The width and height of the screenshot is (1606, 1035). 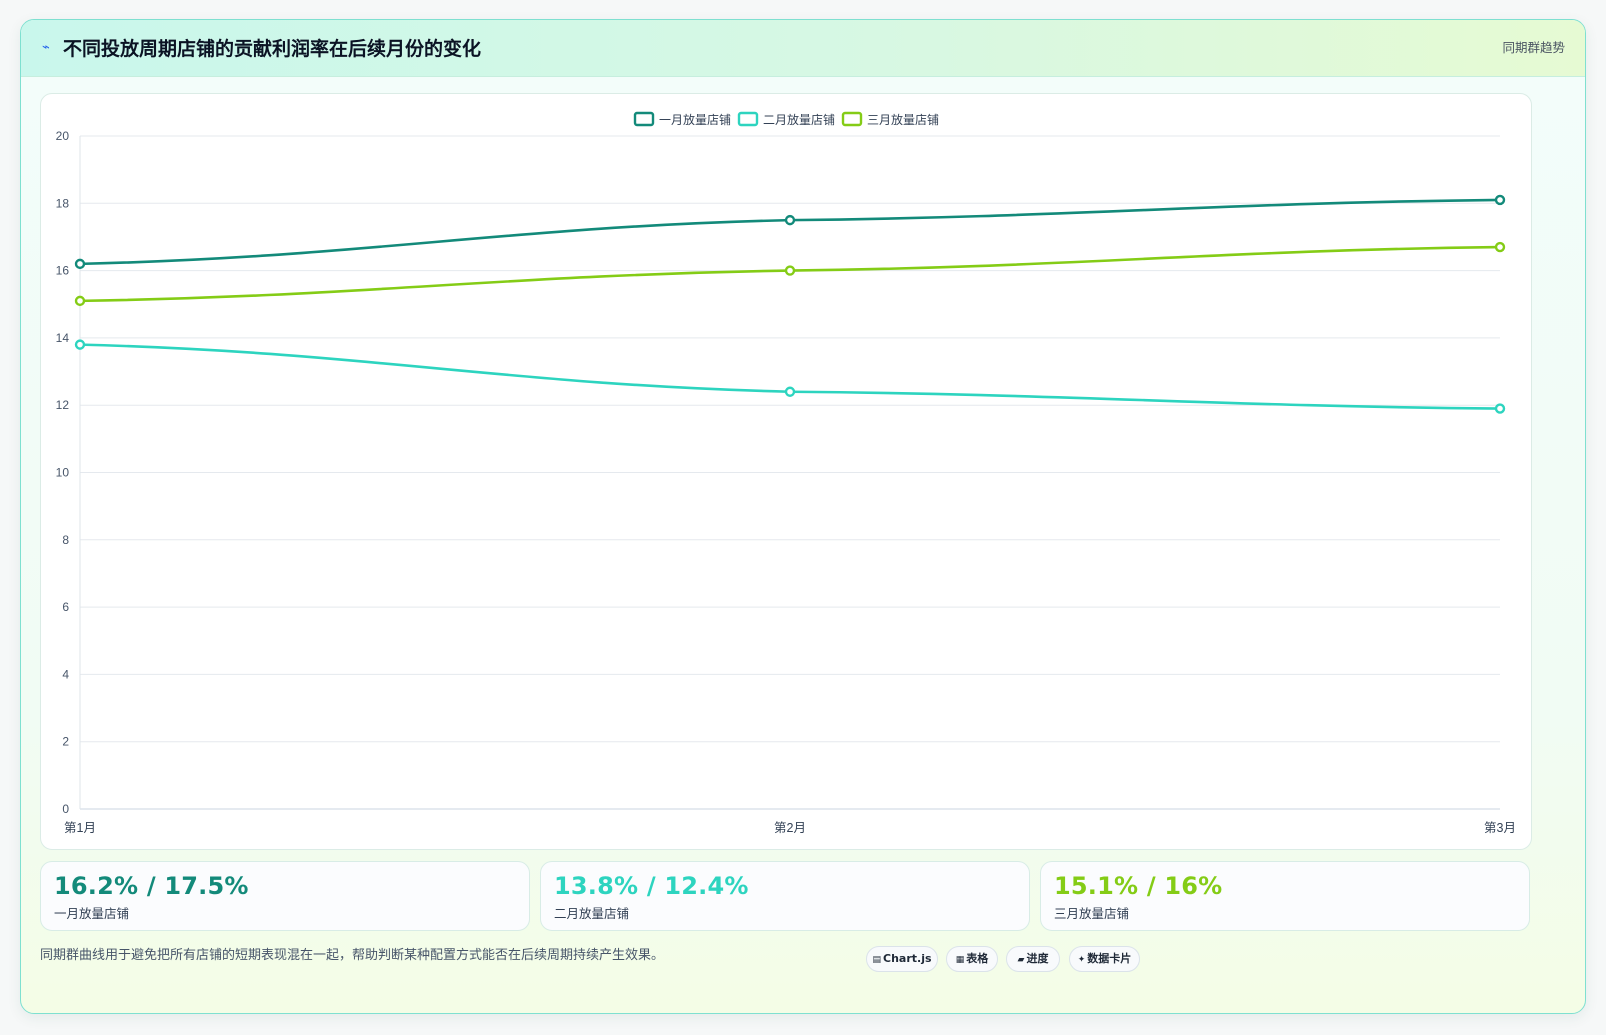 I want to click on x-tick-label: 第2月, so click(x=790, y=828).